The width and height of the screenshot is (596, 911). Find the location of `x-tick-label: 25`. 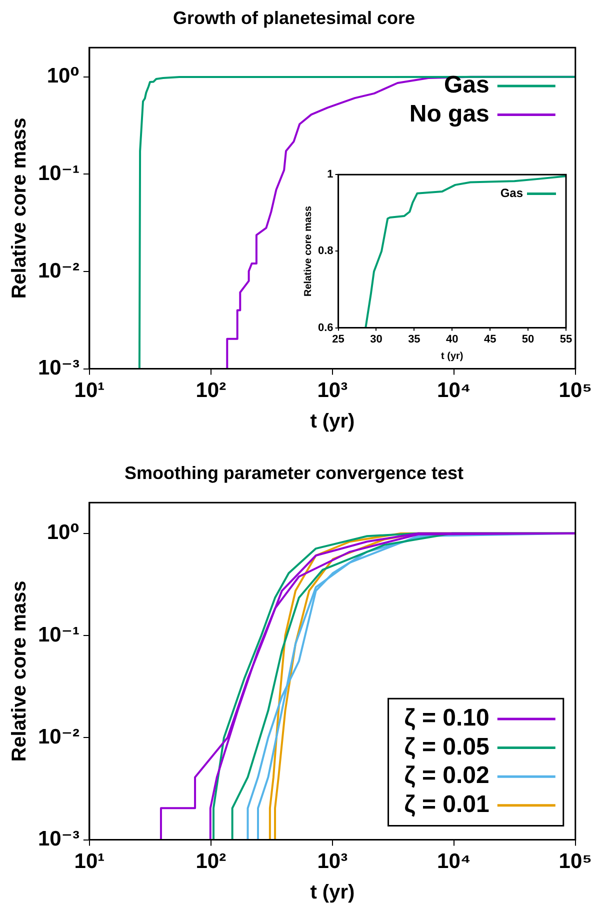

x-tick-label: 25 is located at coordinates (338, 339).